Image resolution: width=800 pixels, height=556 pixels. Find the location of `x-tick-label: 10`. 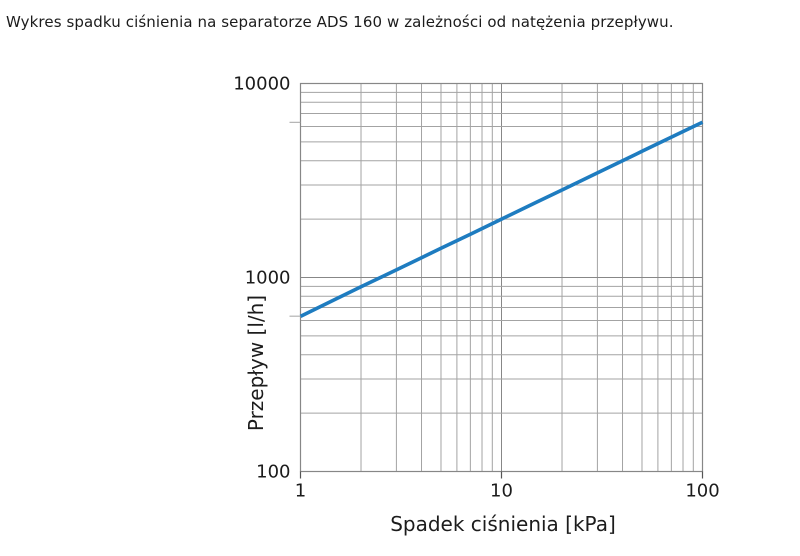

x-tick-label: 10 is located at coordinates (501, 491).